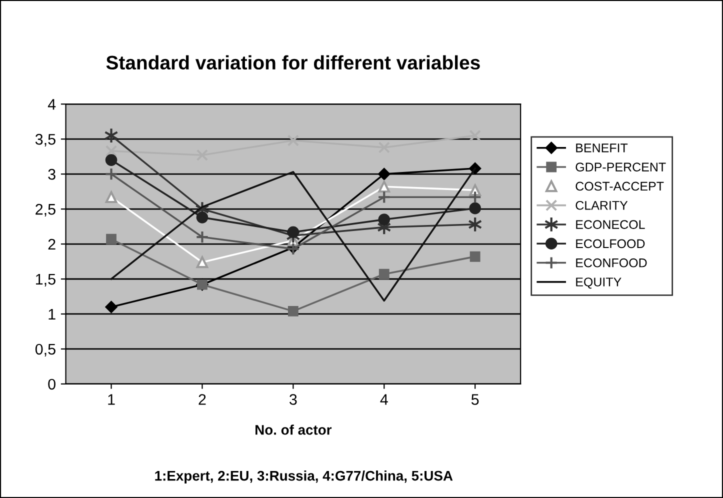  I want to click on legend-label: CLARITY, so click(602, 205).